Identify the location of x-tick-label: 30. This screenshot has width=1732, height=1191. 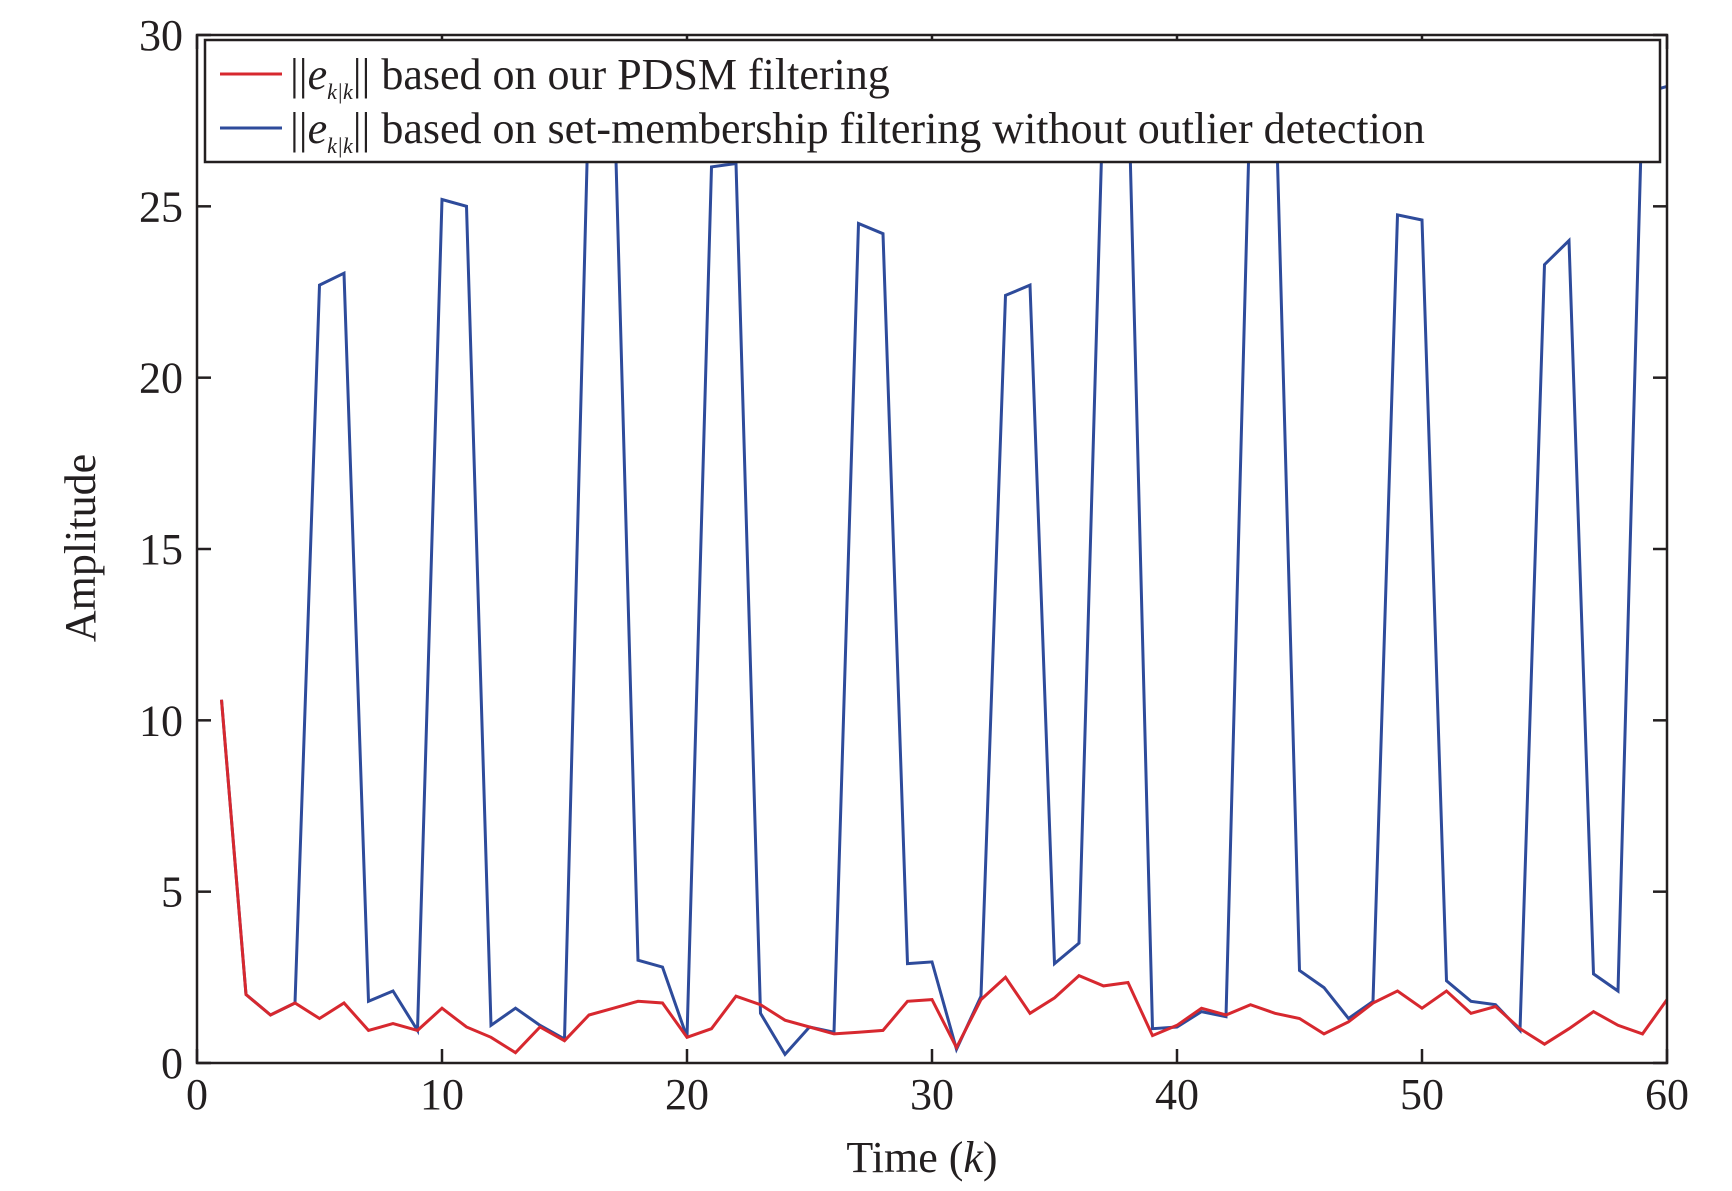
(932, 1094).